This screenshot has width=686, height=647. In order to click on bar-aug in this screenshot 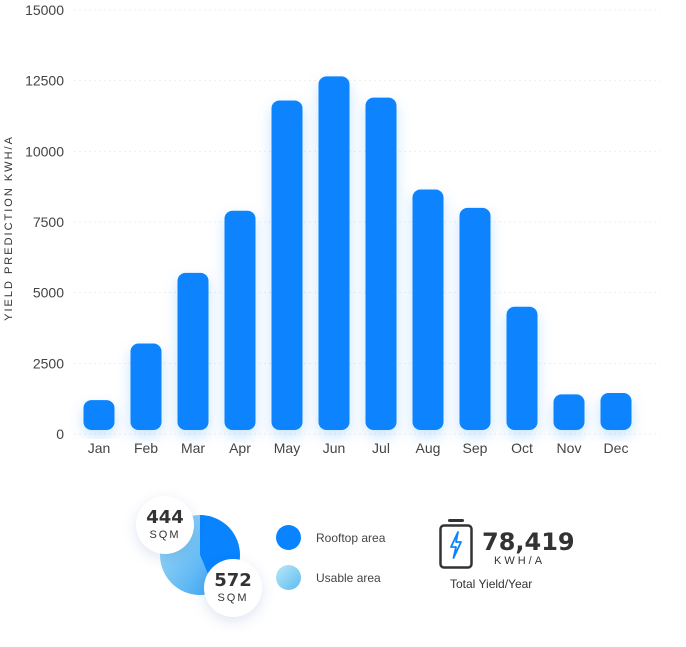, I will do `click(428, 309)`.